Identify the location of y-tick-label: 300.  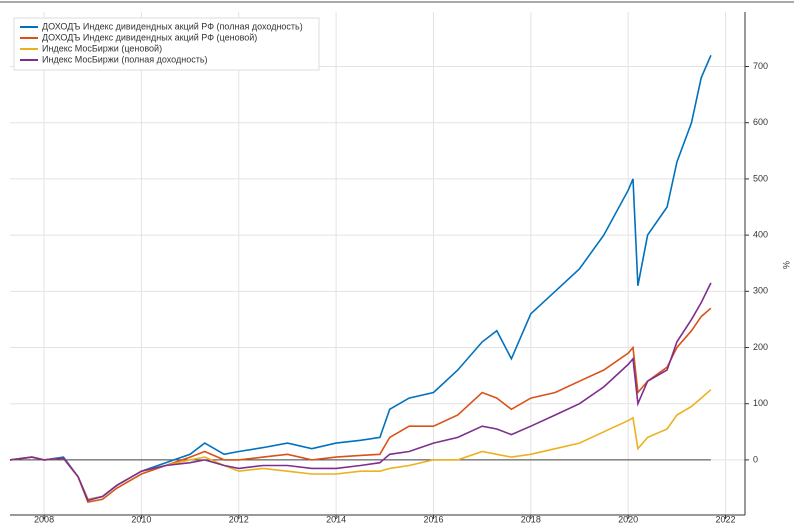
(760, 291).